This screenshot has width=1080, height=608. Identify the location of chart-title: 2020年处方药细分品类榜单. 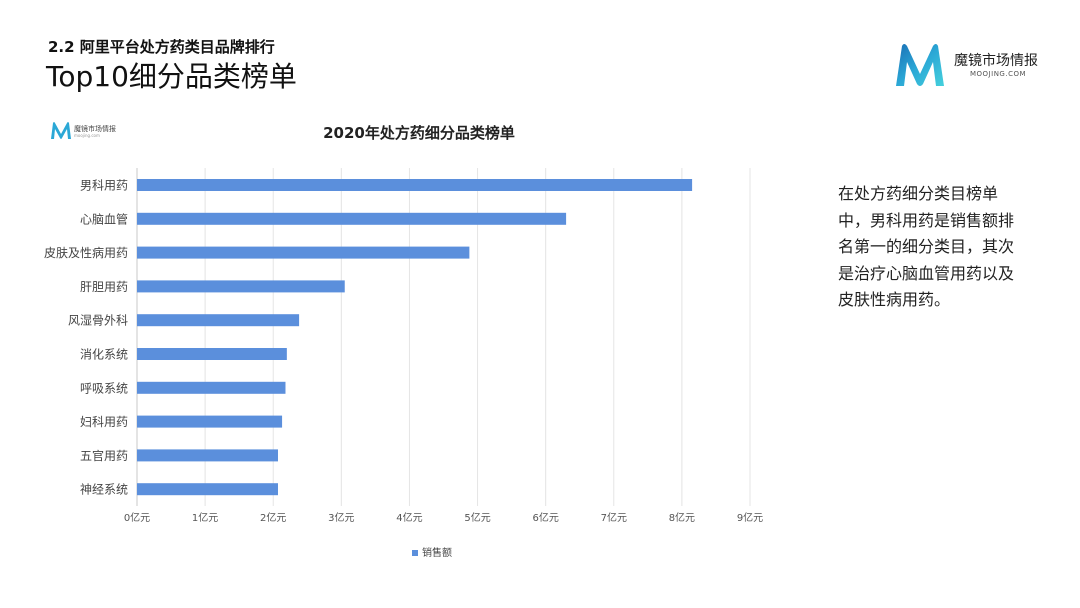
(419, 133).